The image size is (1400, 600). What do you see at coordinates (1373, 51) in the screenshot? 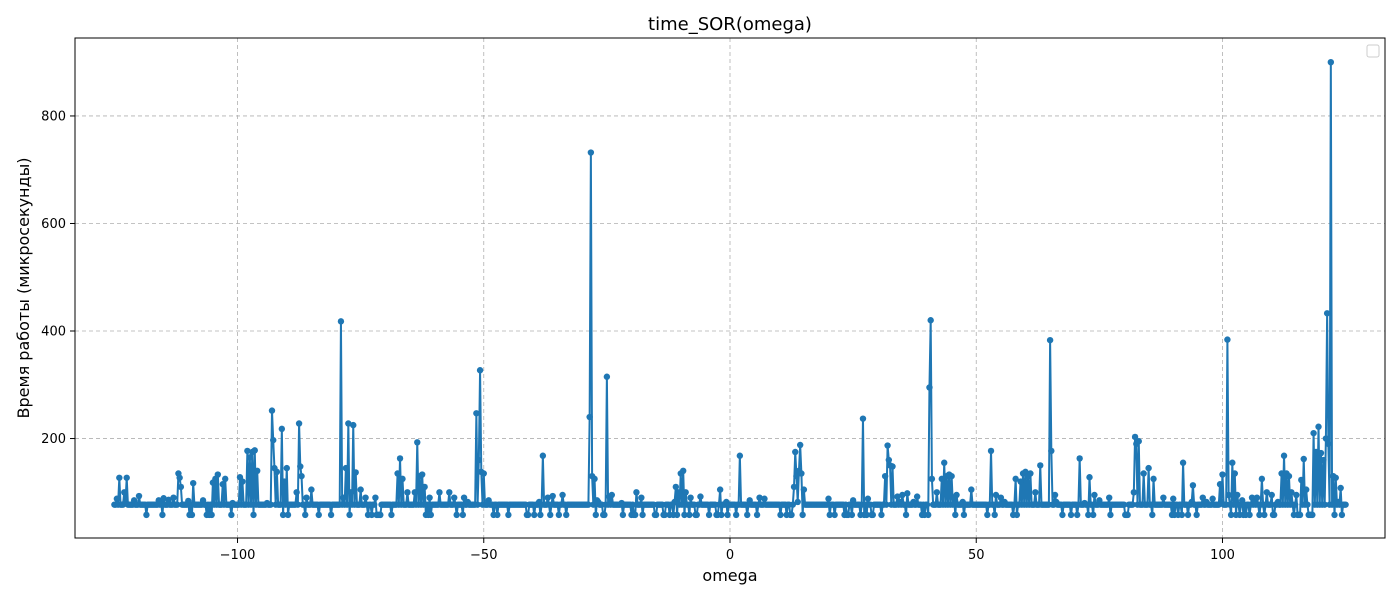
I see `legend-box` at bounding box center [1373, 51].